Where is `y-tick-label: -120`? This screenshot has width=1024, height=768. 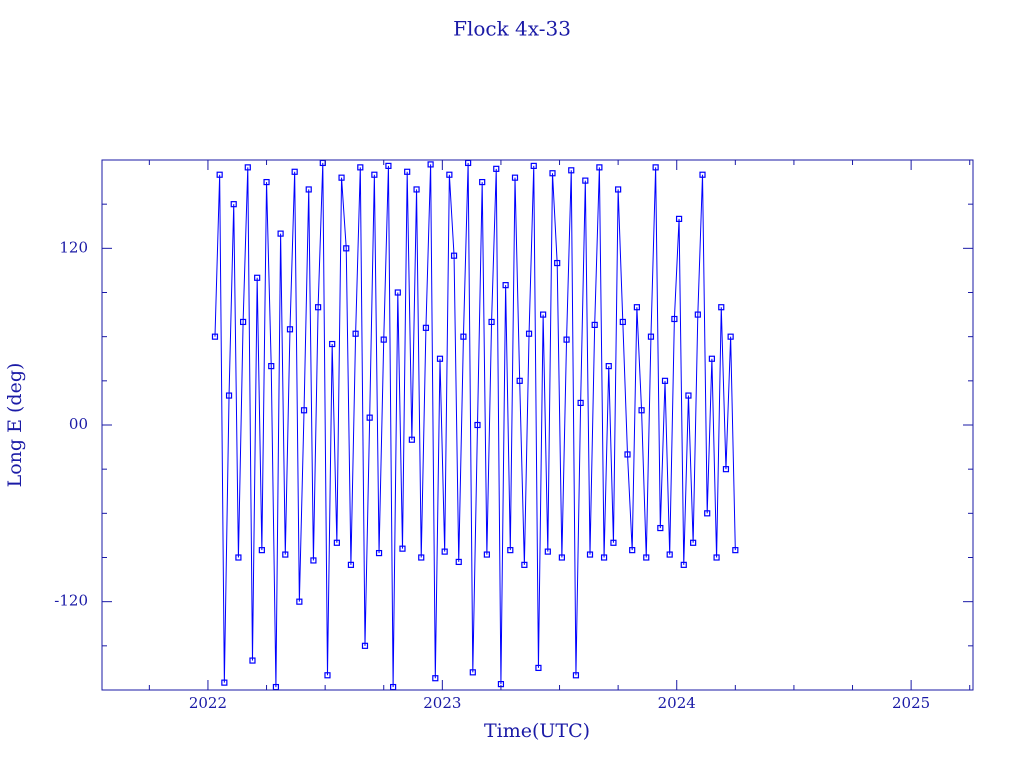 y-tick-label: -120 is located at coordinates (71, 601).